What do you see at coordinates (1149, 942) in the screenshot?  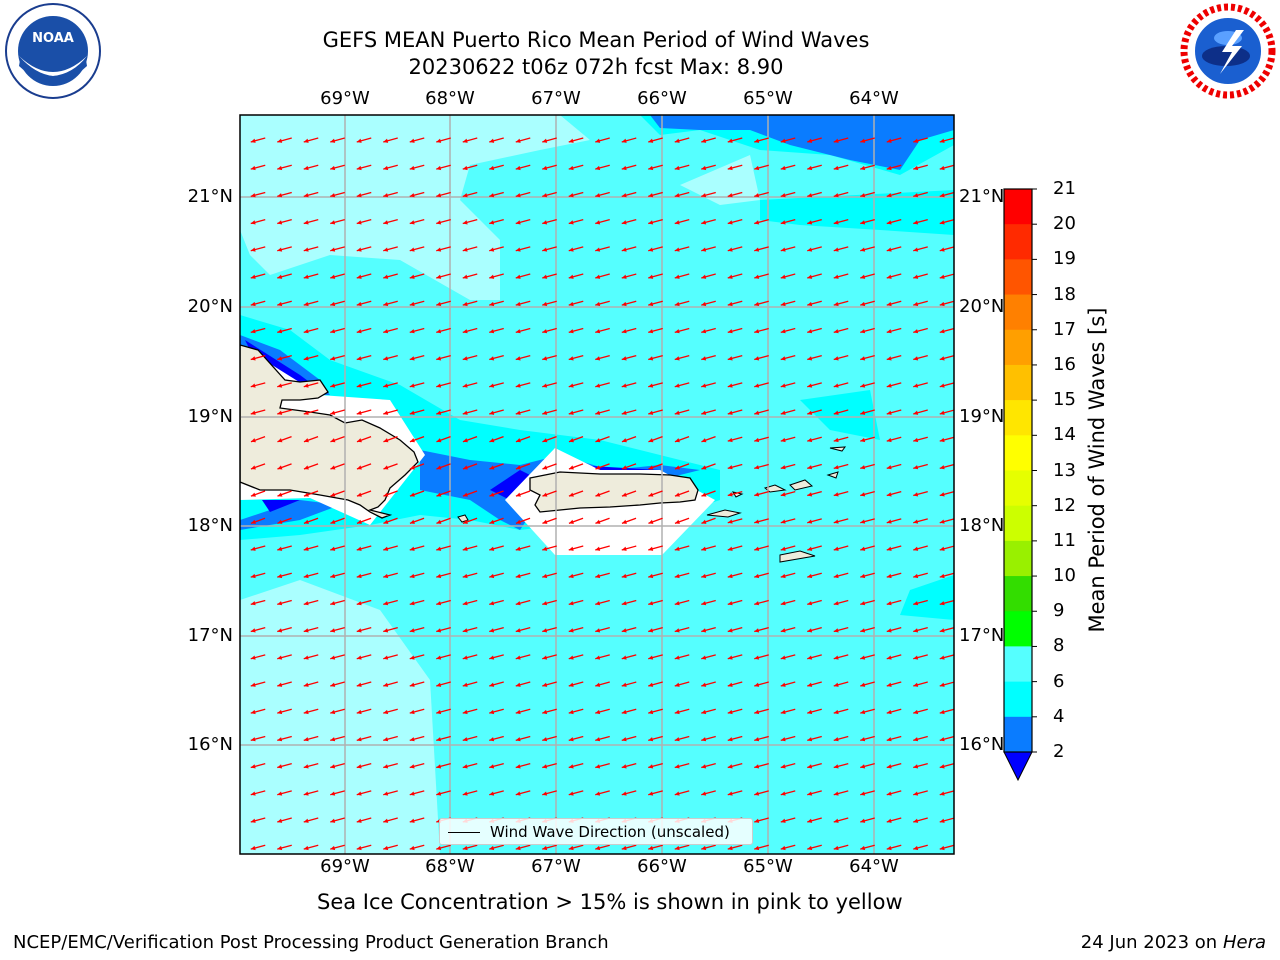 I see `footer-date-text: 24 Jun 2023 on` at bounding box center [1149, 942].